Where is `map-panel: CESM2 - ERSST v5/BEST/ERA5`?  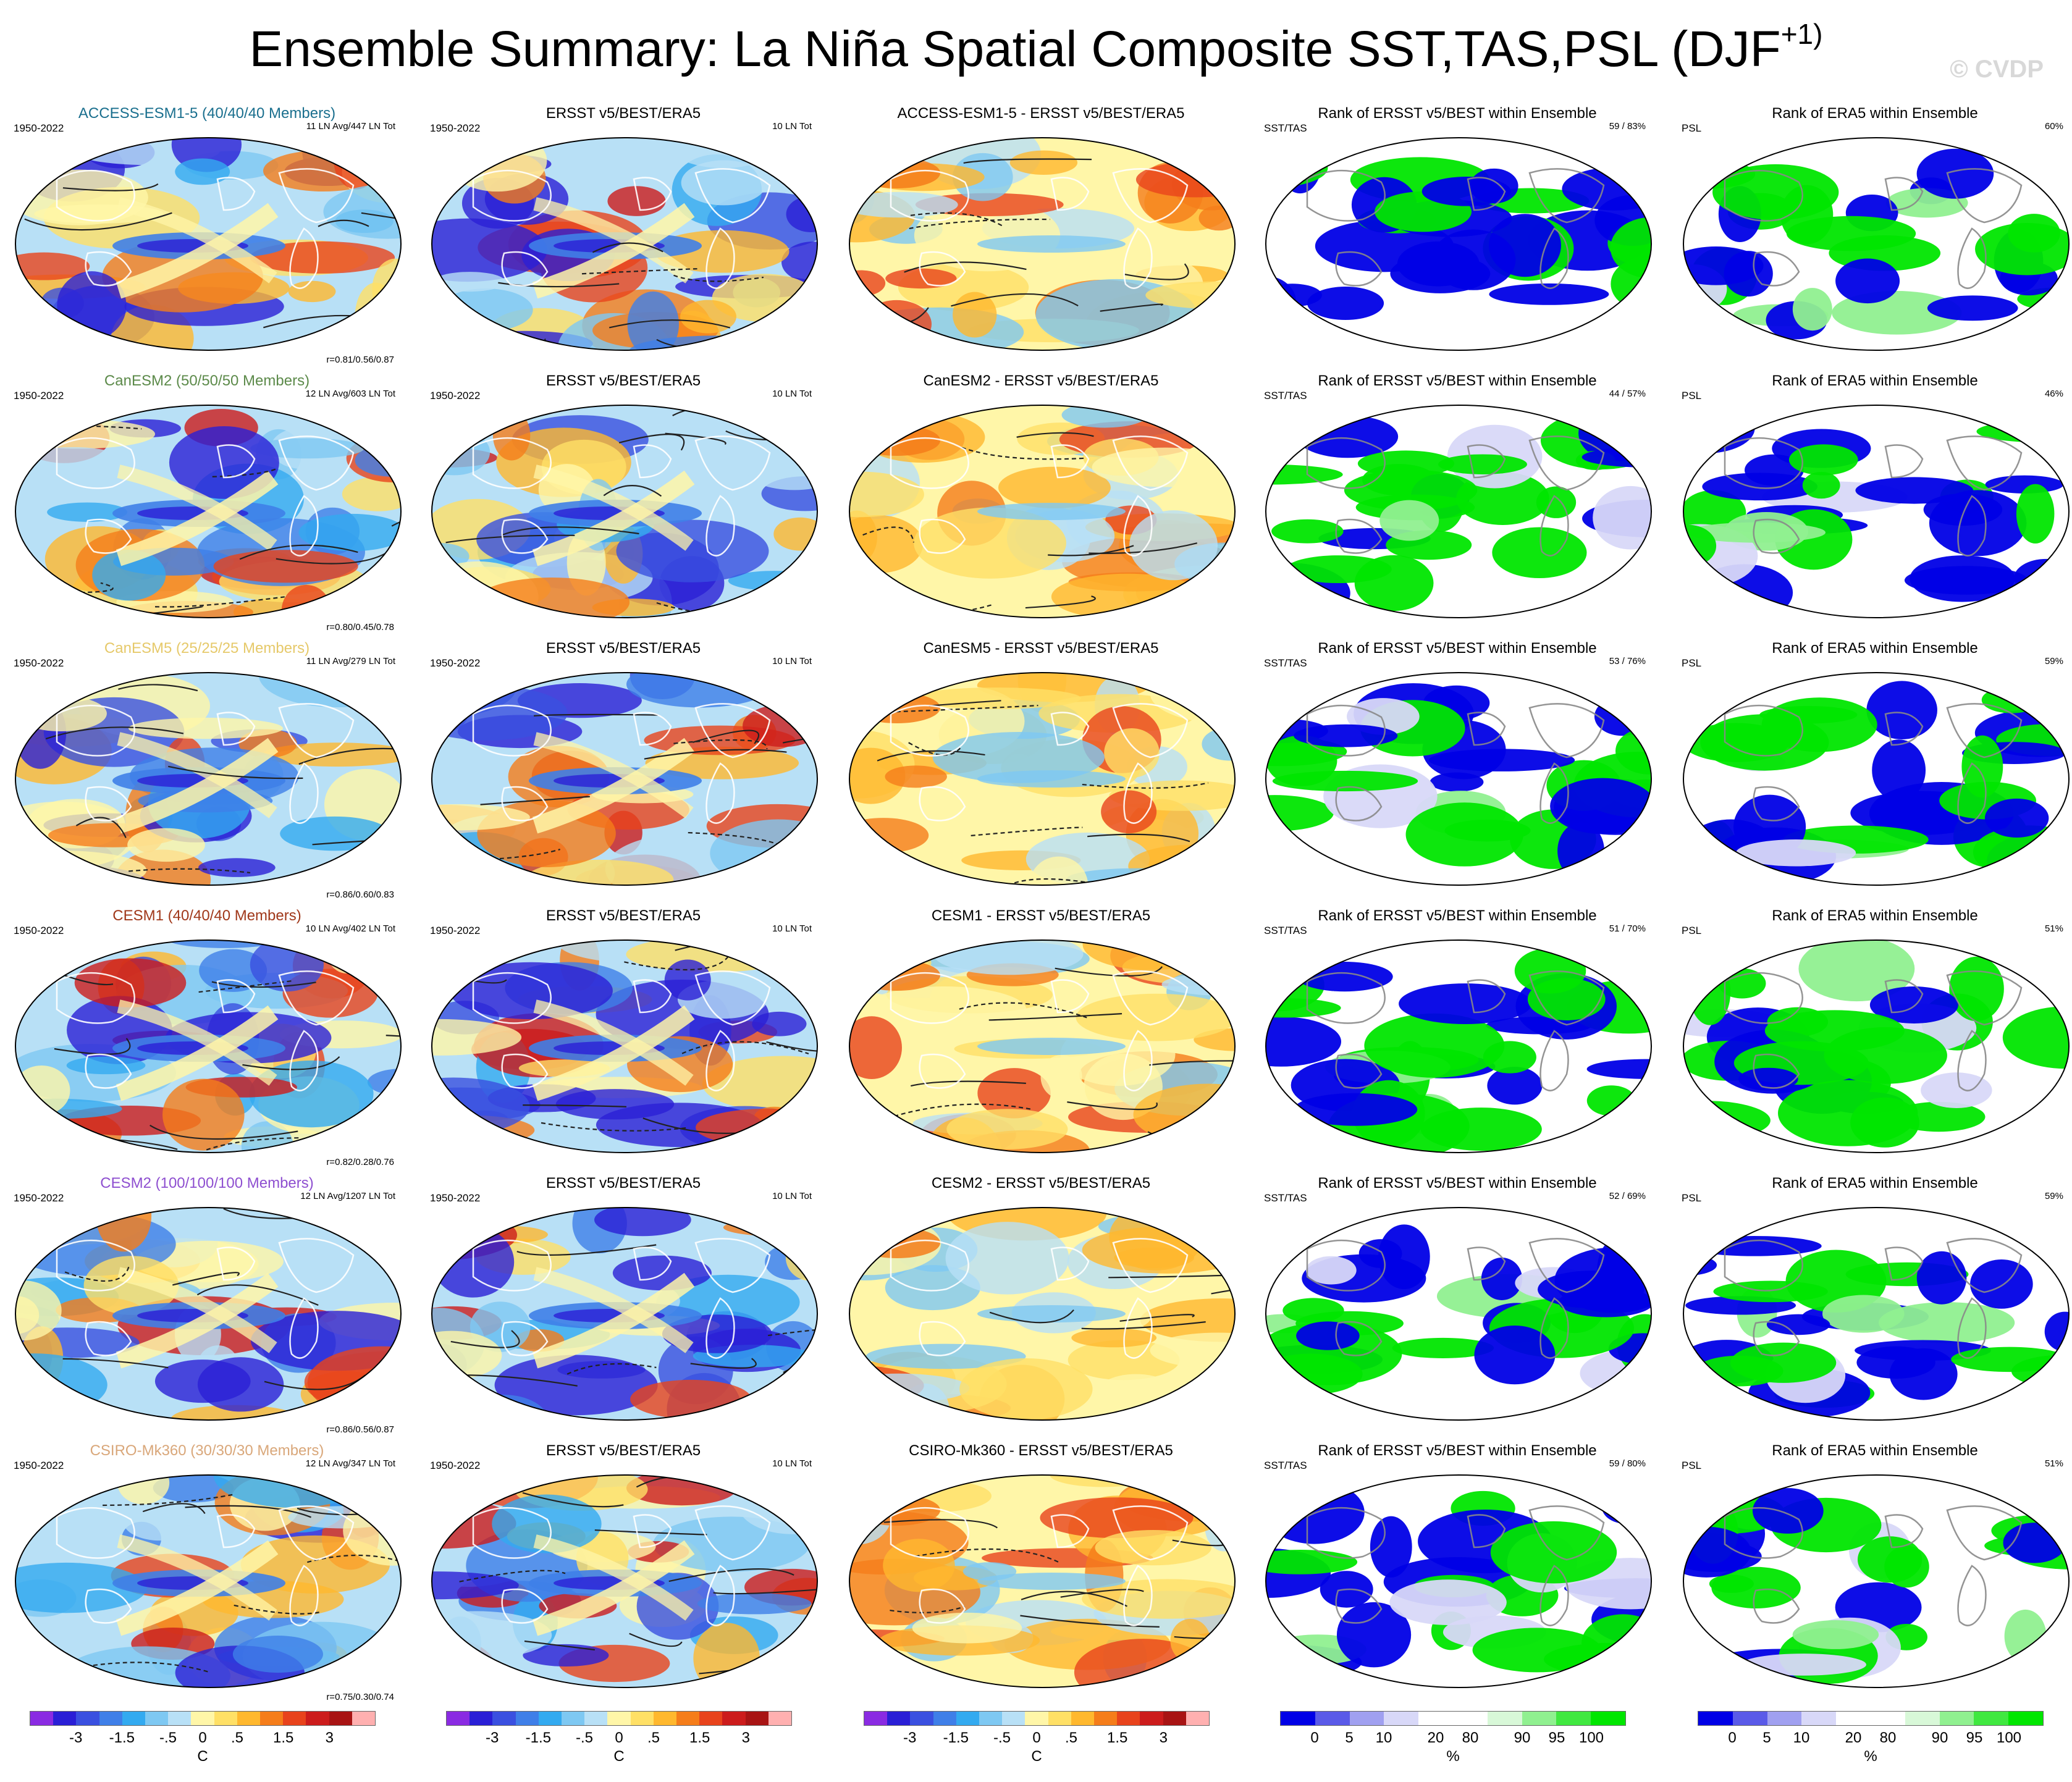
map-panel: CESM2 - ERSST v5/BEST/ERA5 is located at coordinates (1041, 1307).